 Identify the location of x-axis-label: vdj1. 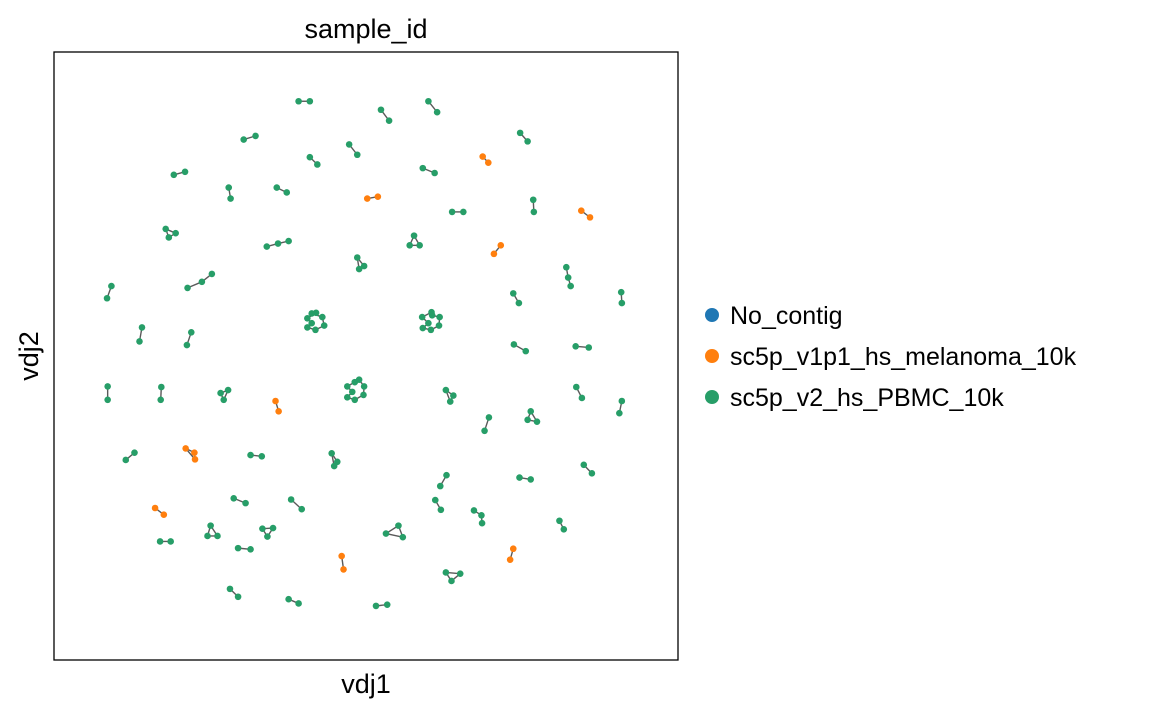
(366, 684).